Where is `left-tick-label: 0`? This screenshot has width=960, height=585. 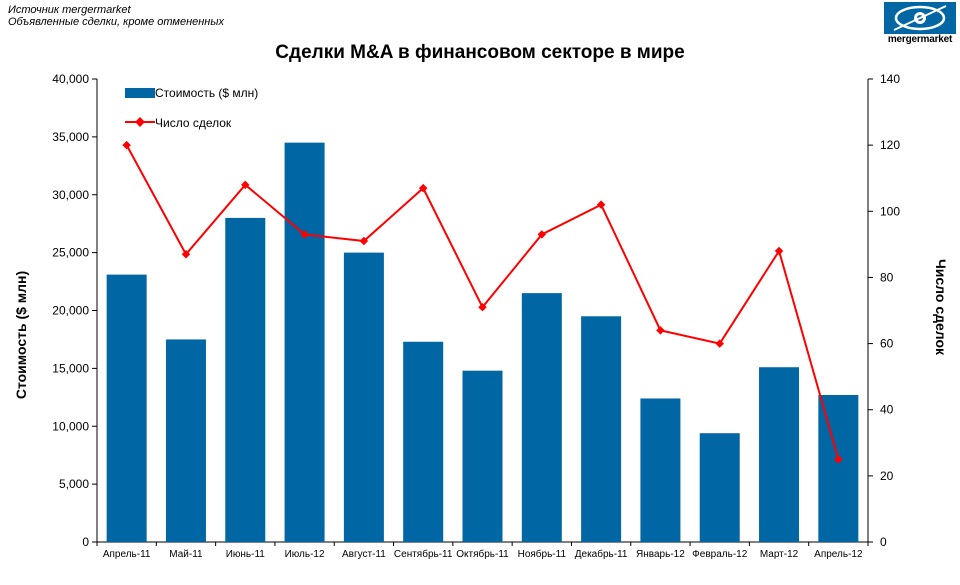 left-tick-label: 0 is located at coordinates (85, 542).